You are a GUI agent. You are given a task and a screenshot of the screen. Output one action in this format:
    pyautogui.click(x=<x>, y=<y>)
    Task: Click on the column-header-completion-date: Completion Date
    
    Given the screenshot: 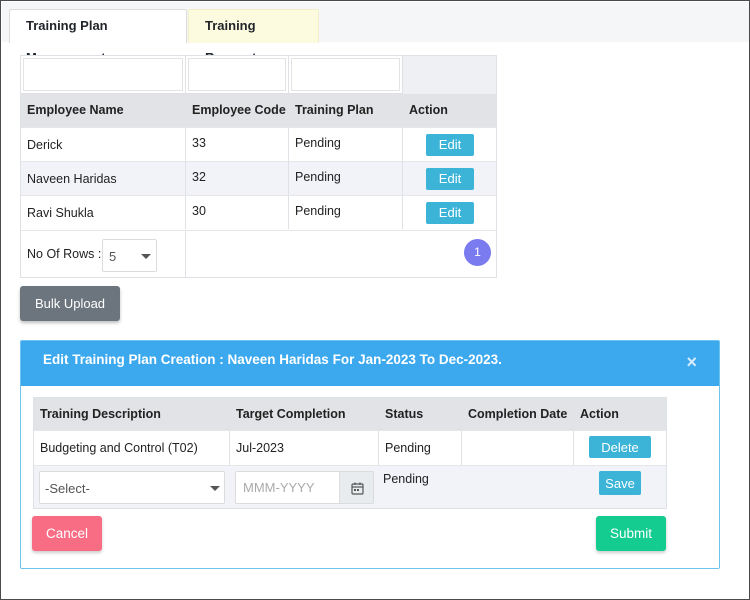 What is the action you would take?
    pyautogui.click(x=518, y=414)
    